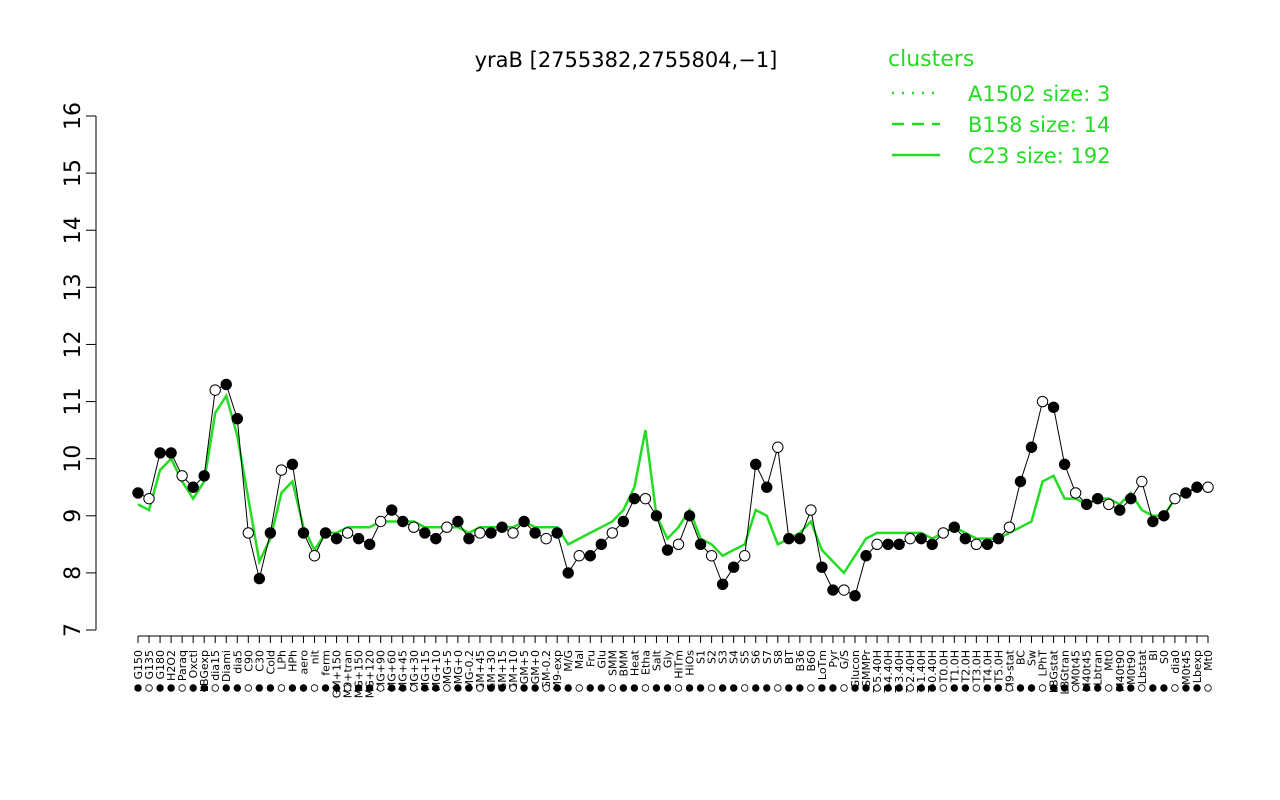 The height and width of the screenshot is (800, 1280). What do you see at coordinates (73, 402) in the screenshot?
I see `y-tick-label: 11` at bounding box center [73, 402].